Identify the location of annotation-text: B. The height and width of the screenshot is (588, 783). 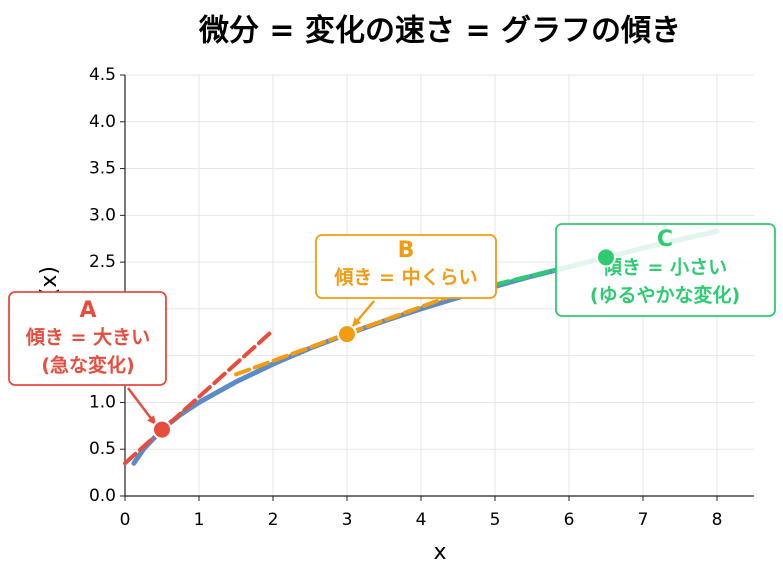
(406, 250).